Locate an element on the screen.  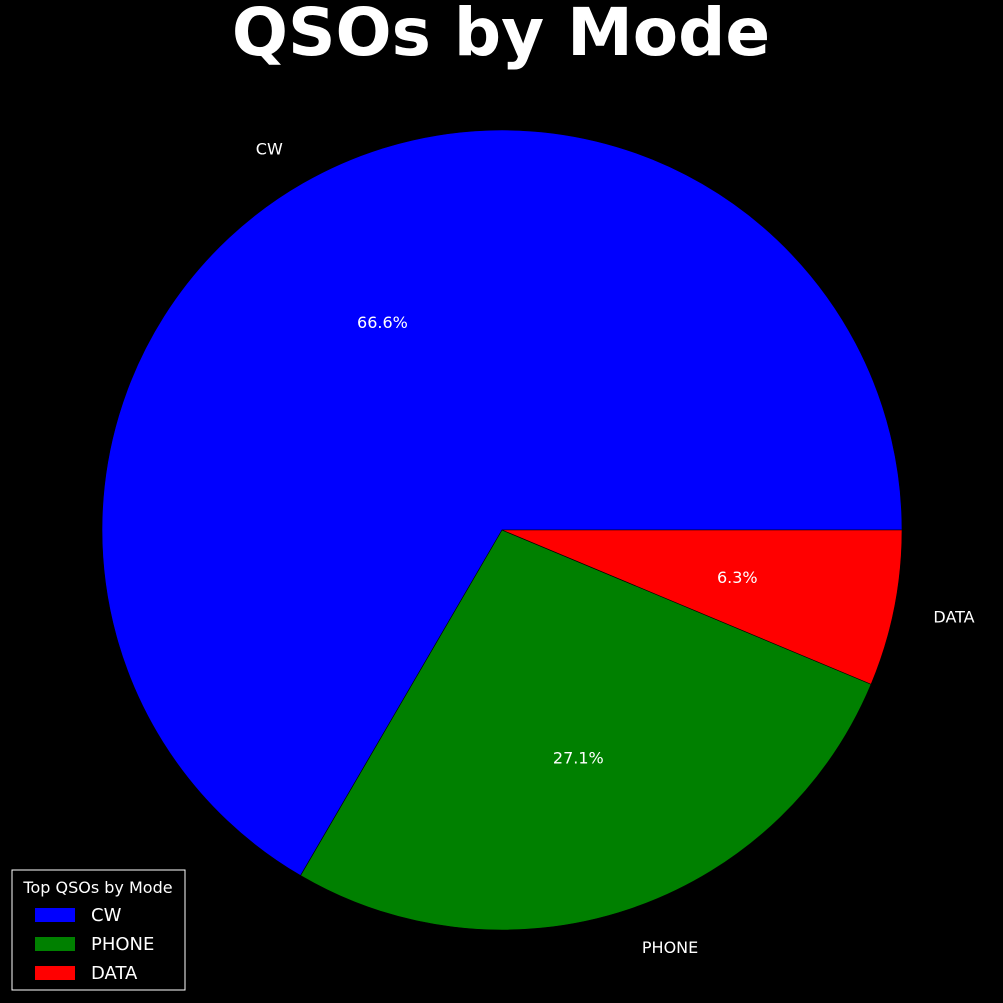
legend-swatch-data is located at coordinates (55, 973).